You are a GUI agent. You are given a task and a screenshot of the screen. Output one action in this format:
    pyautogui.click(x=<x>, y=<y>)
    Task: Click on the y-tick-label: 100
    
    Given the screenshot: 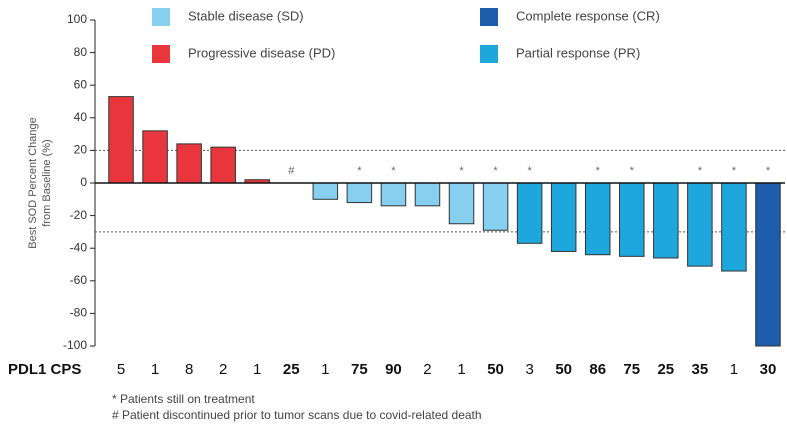 What is the action you would take?
    pyautogui.click(x=77, y=19)
    